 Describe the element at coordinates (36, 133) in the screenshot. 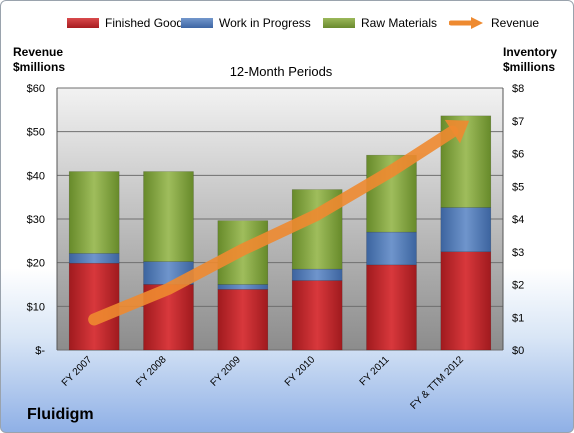

I see `left-tick-label: $50` at that location.